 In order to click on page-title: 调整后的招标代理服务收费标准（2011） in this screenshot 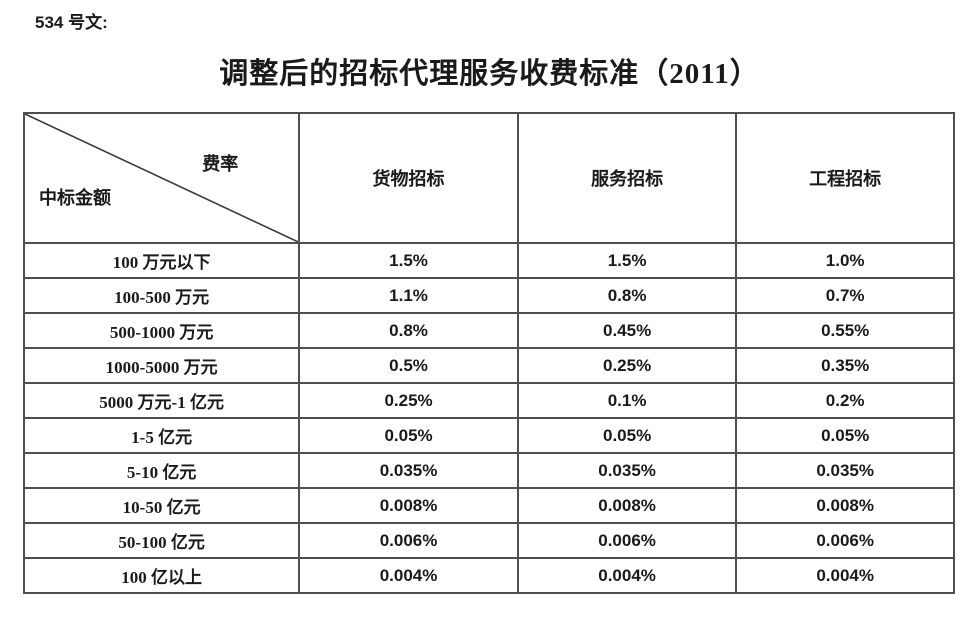, I will do `click(489, 74)`.